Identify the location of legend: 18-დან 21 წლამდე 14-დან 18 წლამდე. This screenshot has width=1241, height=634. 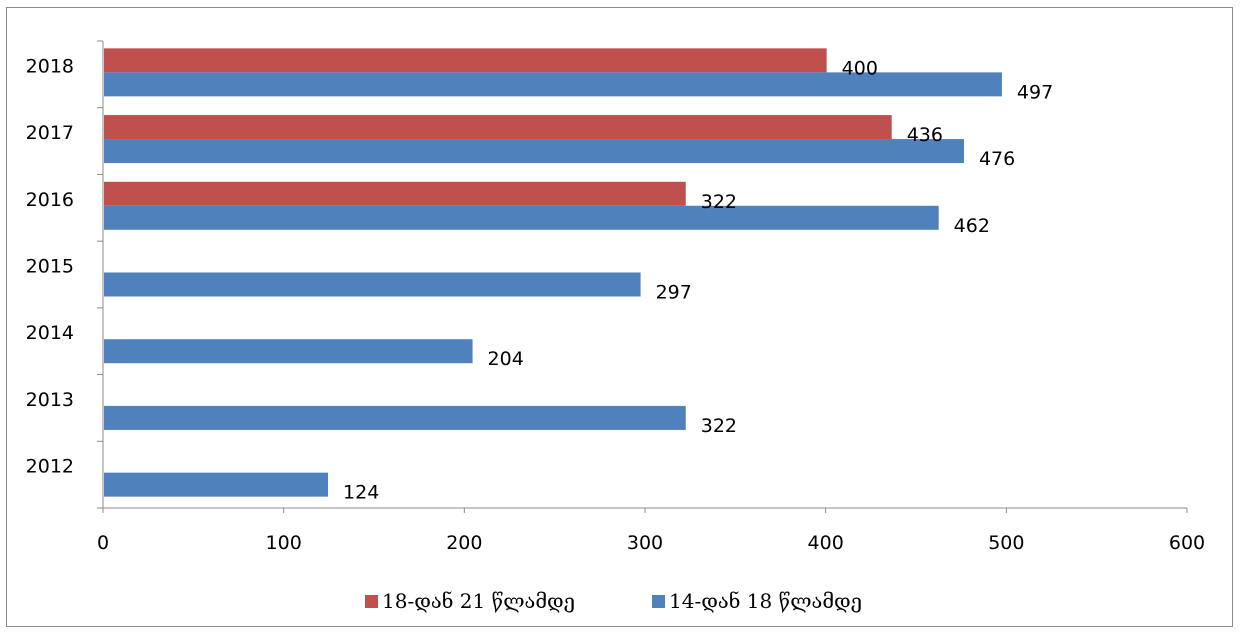
(613, 601).